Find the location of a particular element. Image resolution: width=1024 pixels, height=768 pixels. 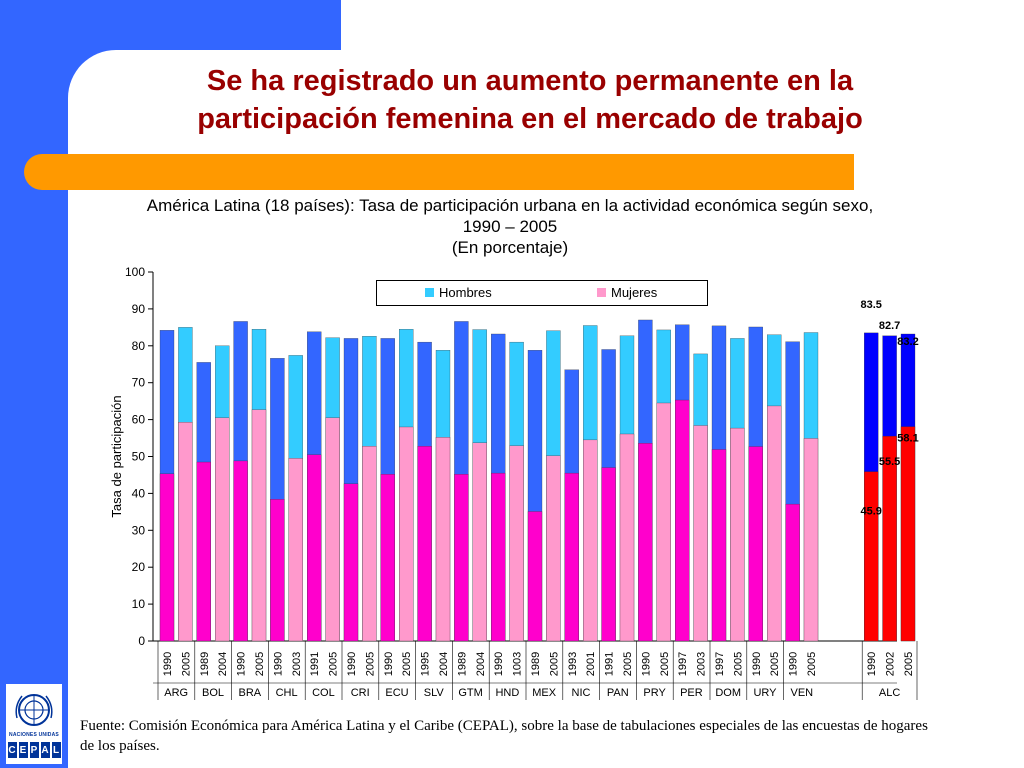

y-tick-label: 60 is located at coordinates (139, 420).